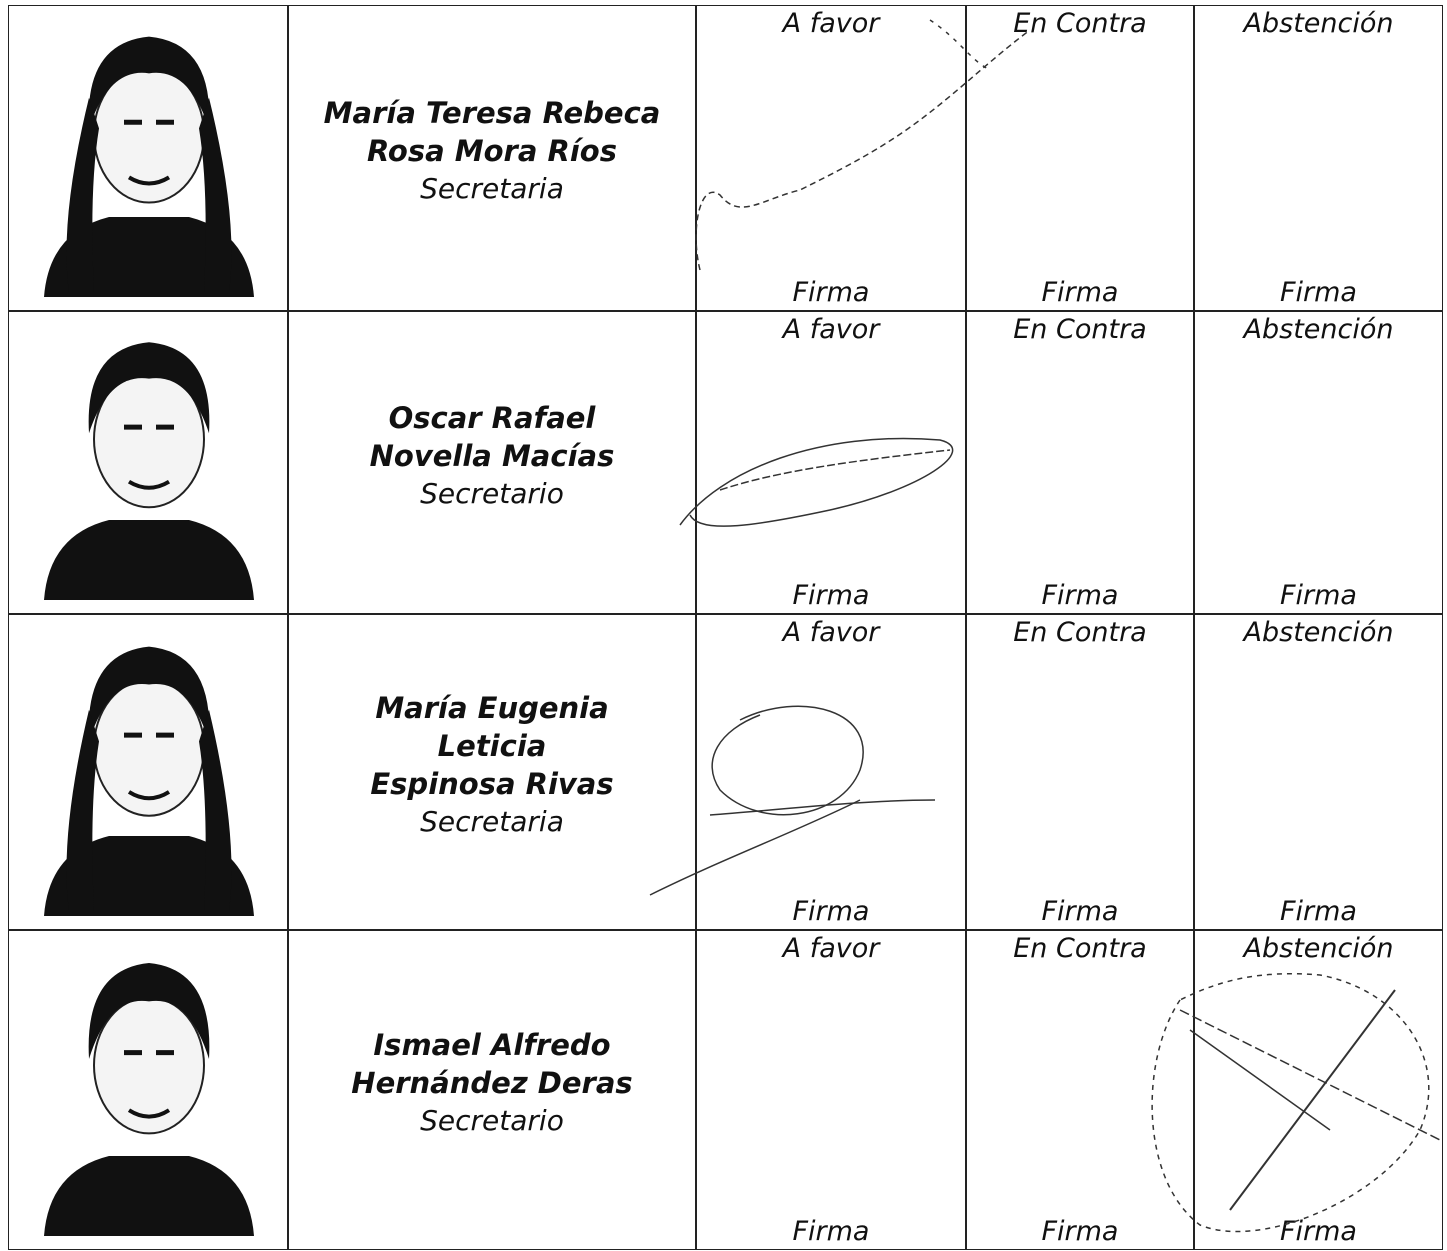  I want to click on member-name: Rosa Mora Ríos, so click(492, 151).